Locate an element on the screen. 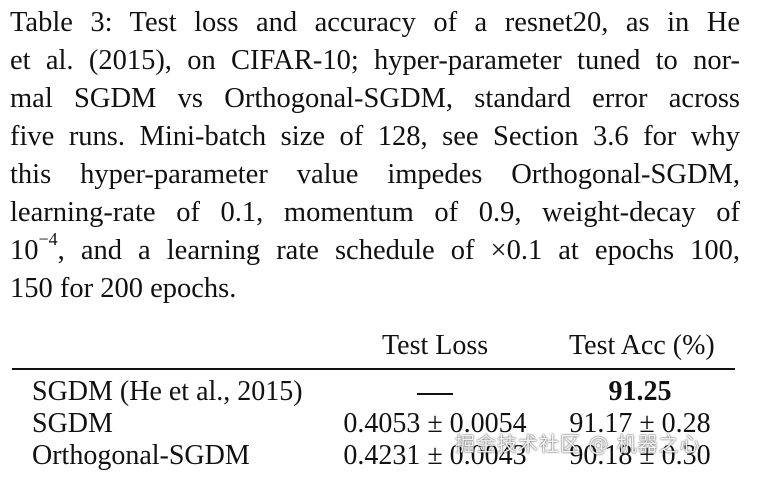 This screenshot has height=477, width=757. row-acc: 91.17 ± 0.28 is located at coordinates (640, 423).